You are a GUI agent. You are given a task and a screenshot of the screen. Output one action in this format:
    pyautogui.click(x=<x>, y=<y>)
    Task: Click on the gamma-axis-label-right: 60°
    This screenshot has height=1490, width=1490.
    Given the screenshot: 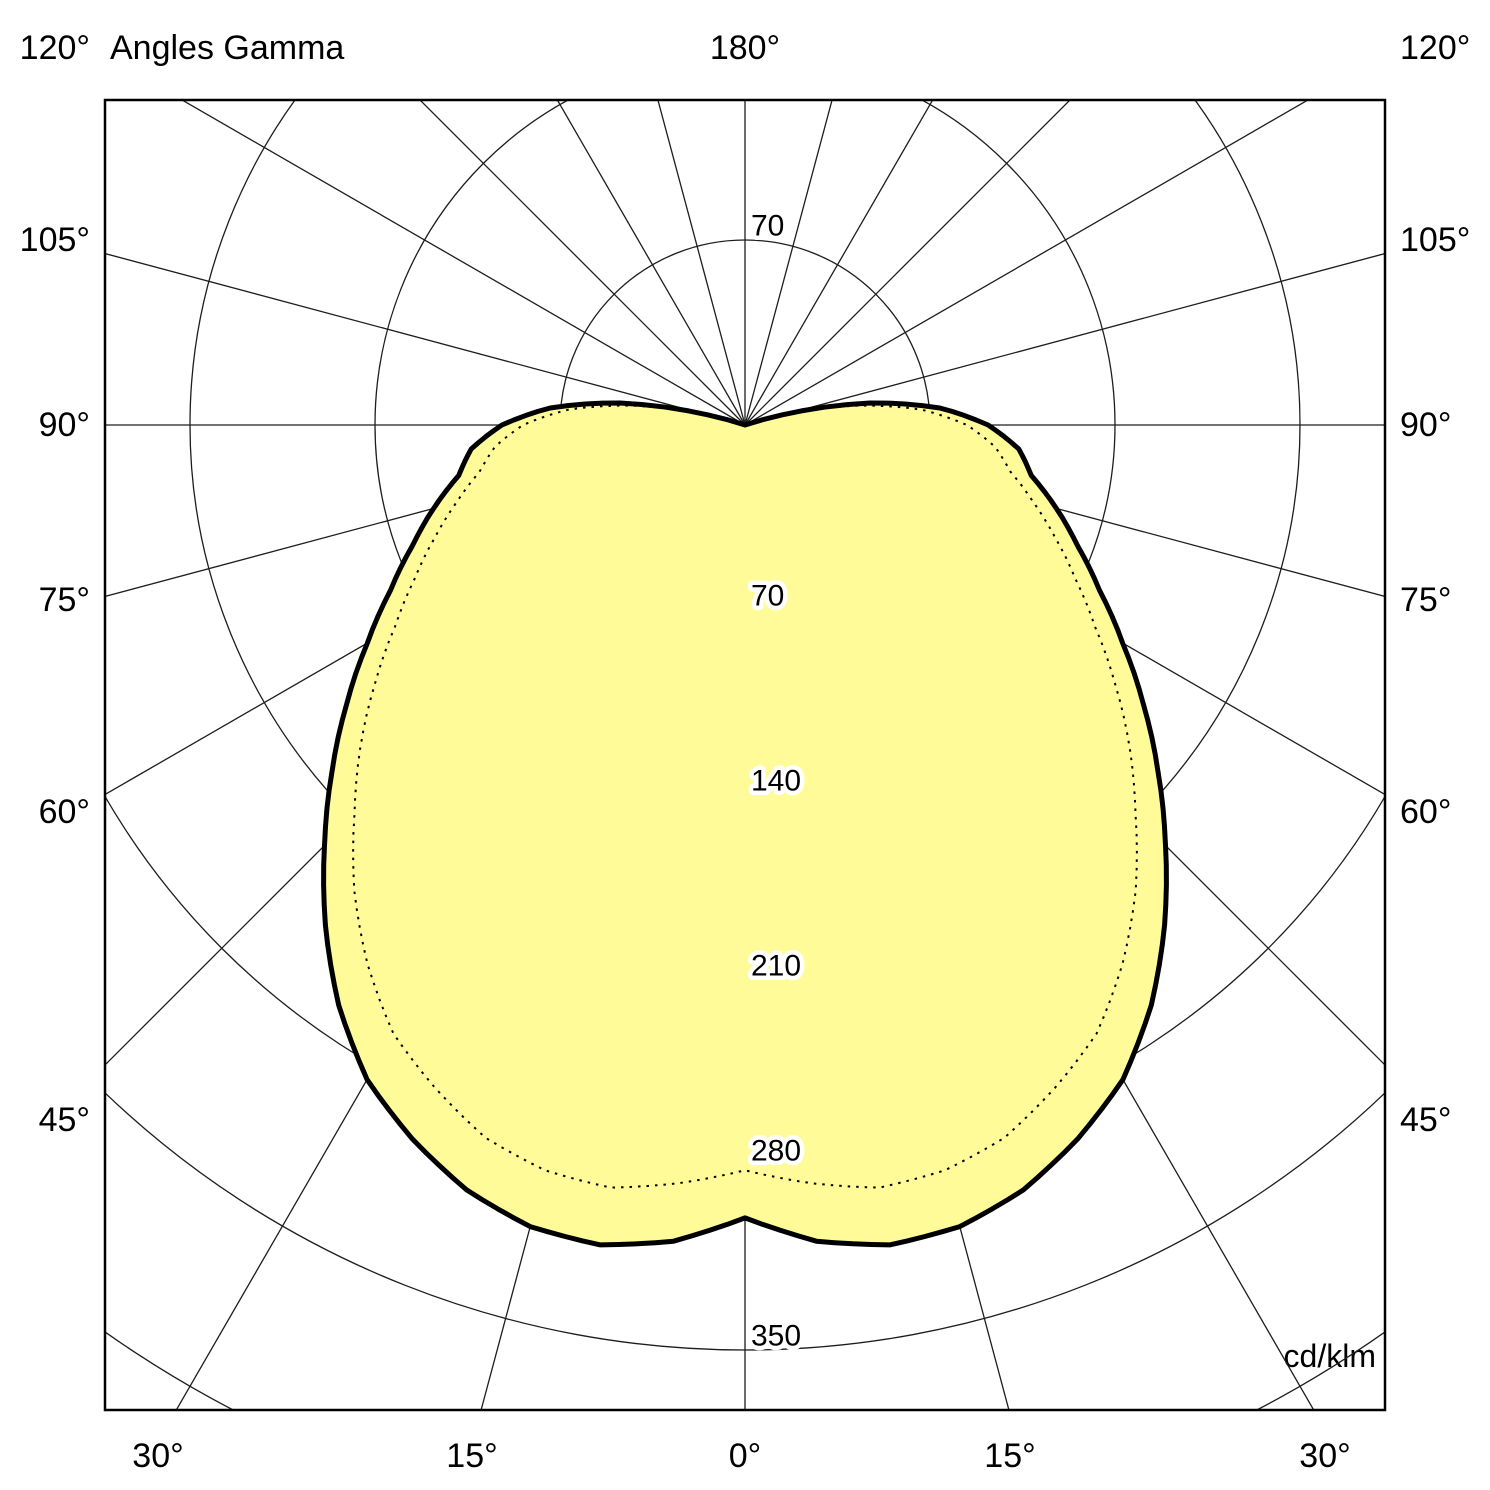 What is the action you would take?
    pyautogui.click(x=1425, y=812)
    